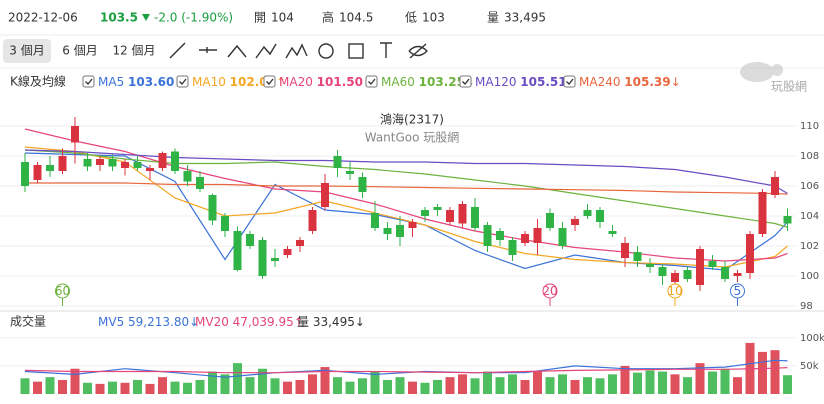 The width and height of the screenshot is (824, 404). I want to click on volume-label: 量, so click(493, 18).